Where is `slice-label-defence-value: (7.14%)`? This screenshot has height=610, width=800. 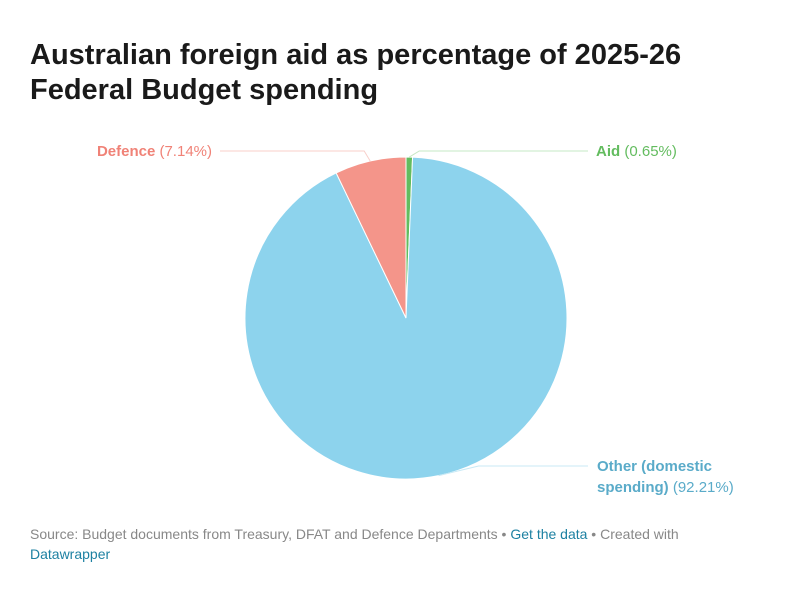
slice-label-defence-value: (7.14%) is located at coordinates (185, 151).